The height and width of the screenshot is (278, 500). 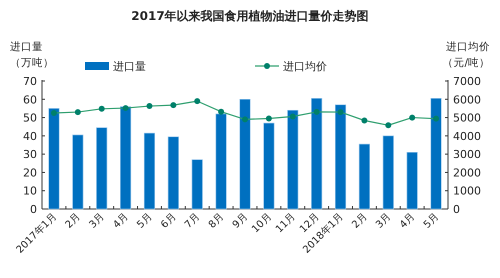 What do you see at coordinates (467, 118) in the screenshot?
I see `y2-tick-label: 5000` at bounding box center [467, 118].